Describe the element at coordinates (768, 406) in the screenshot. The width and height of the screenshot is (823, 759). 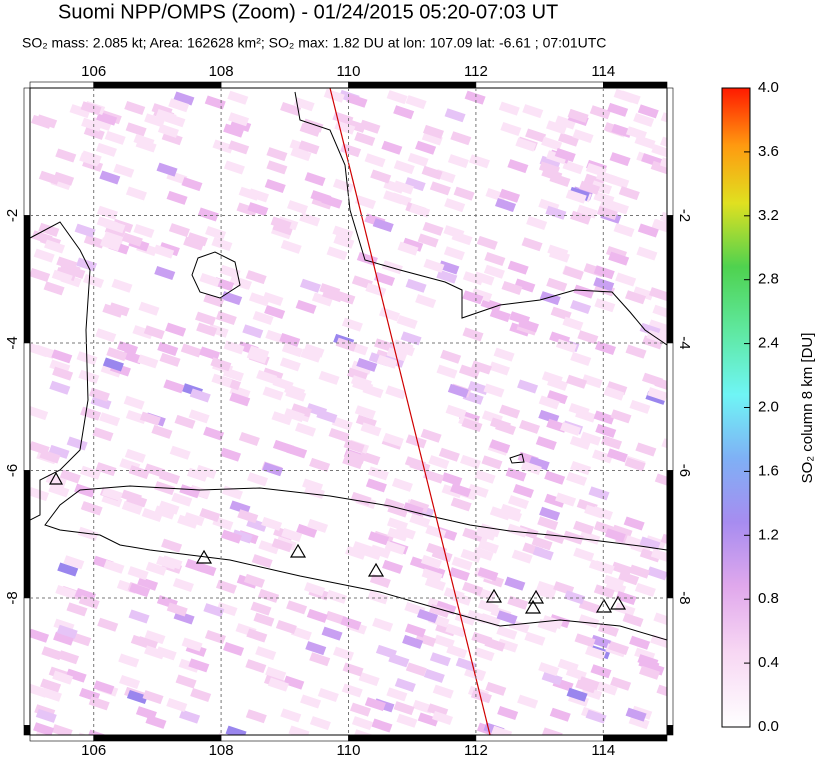
I see `colorbar-tick-label: 2.0` at that location.